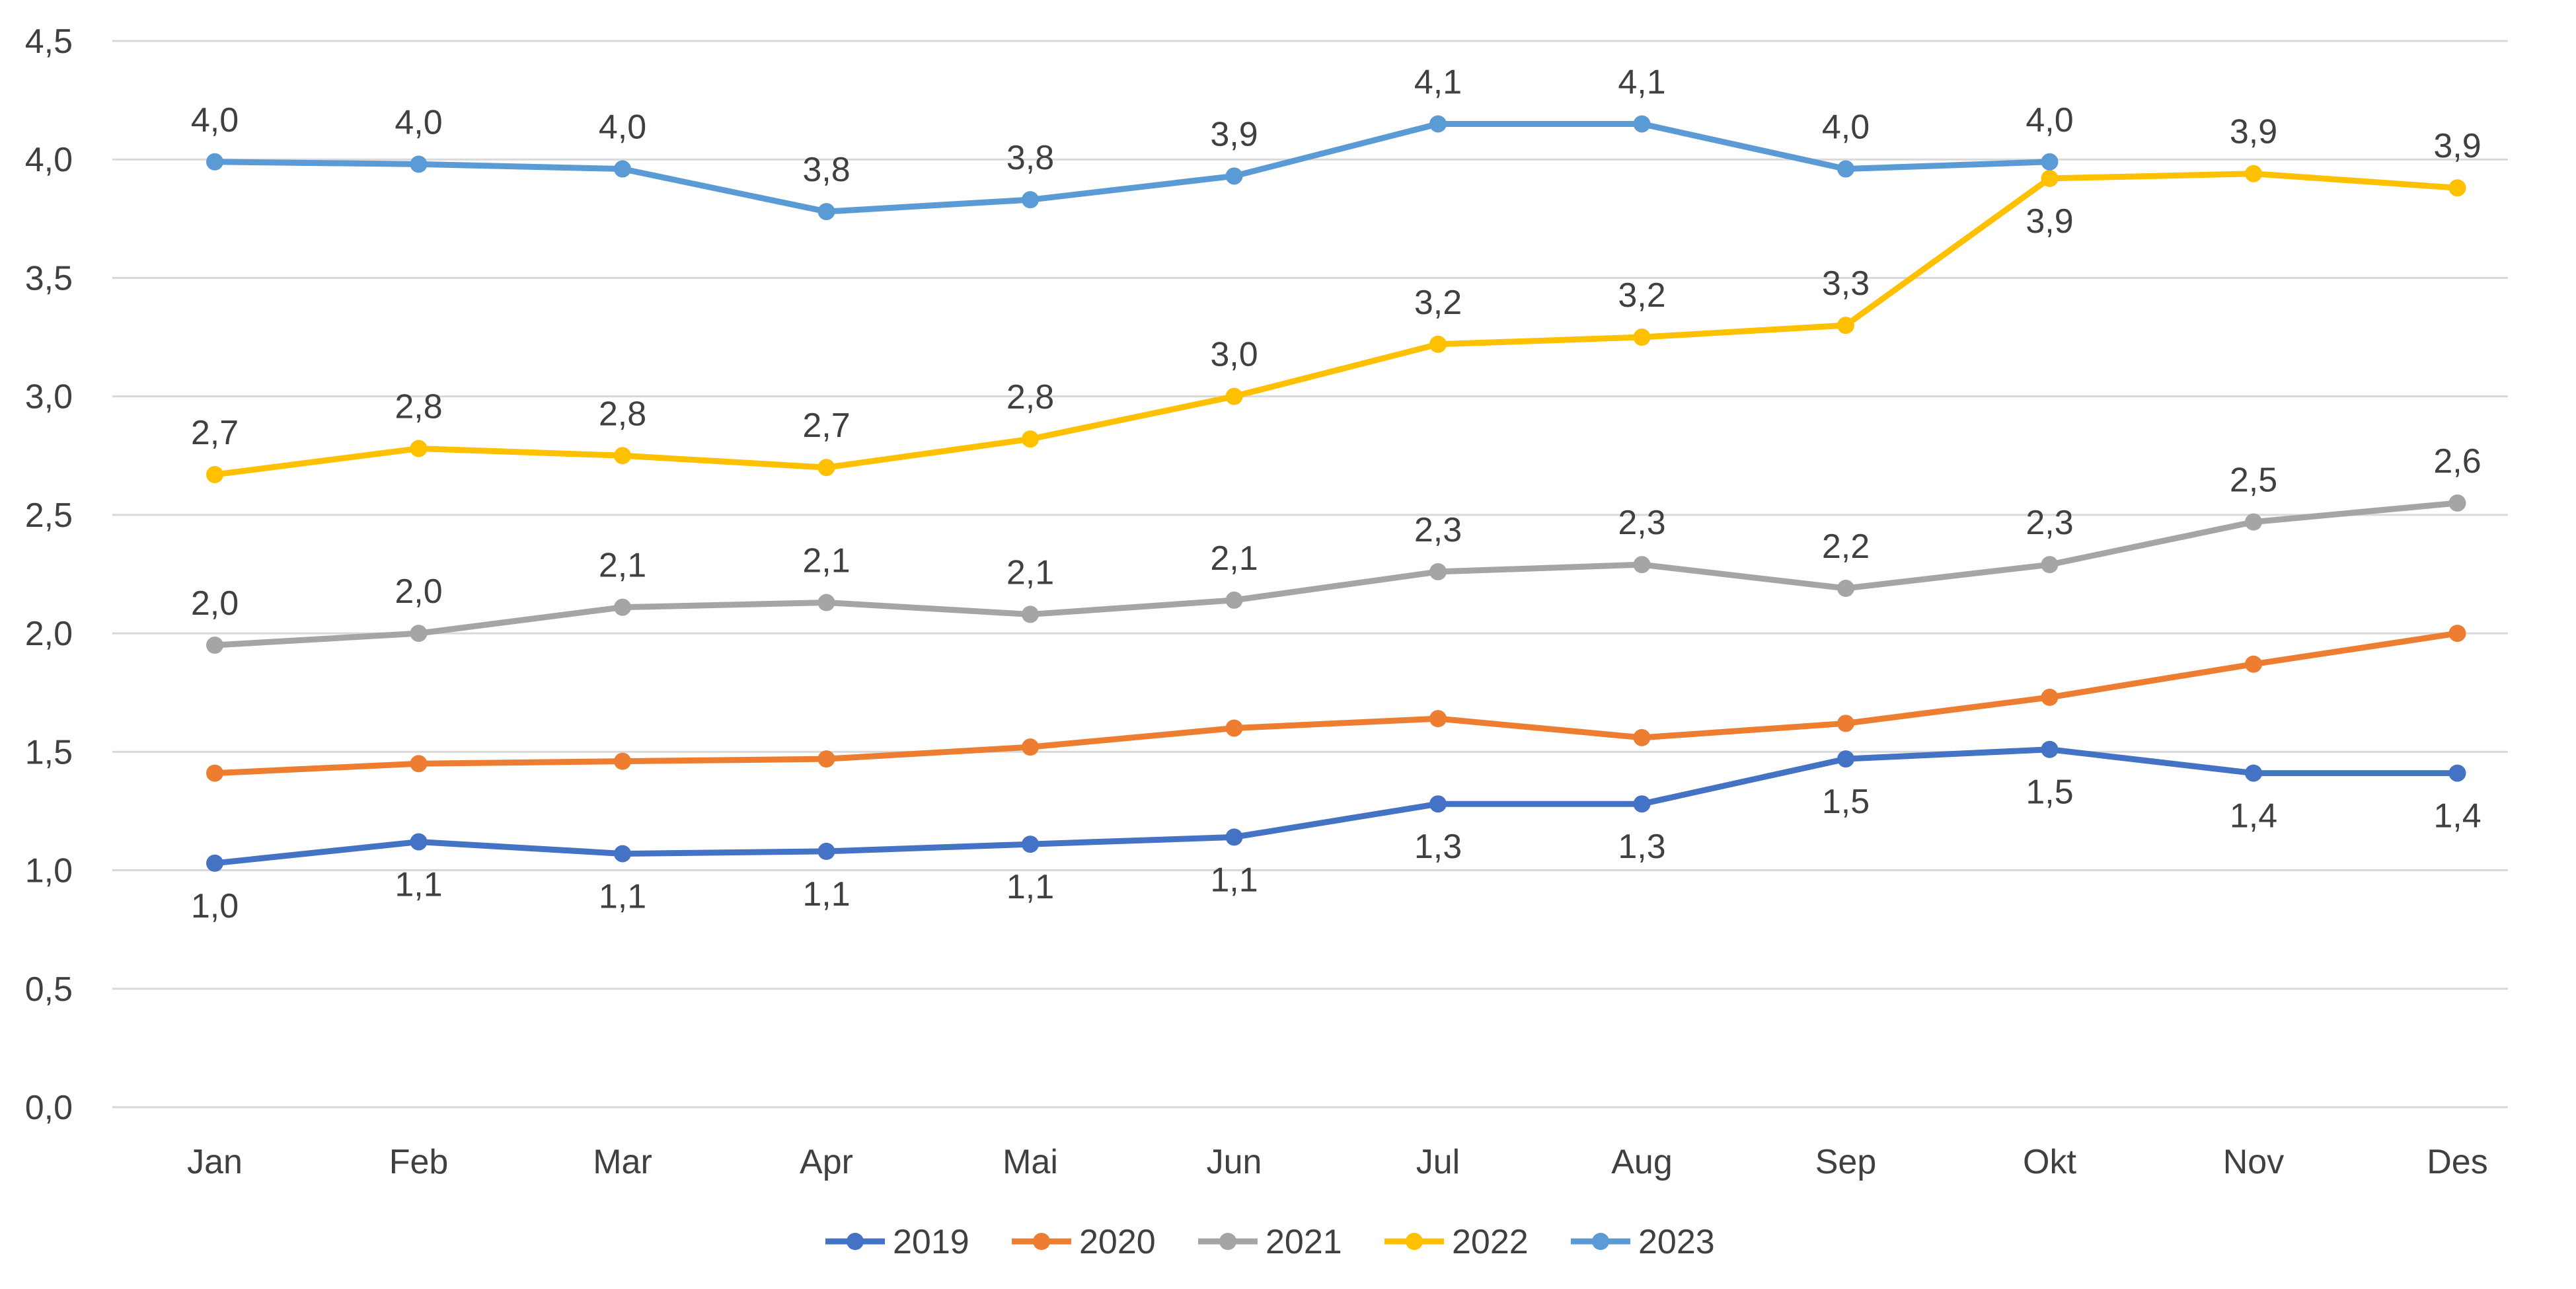  What do you see at coordinates (2253, 480) in the screenshot?
I see `data-label-2021: 2,5` at bounding box center [2253, 480].